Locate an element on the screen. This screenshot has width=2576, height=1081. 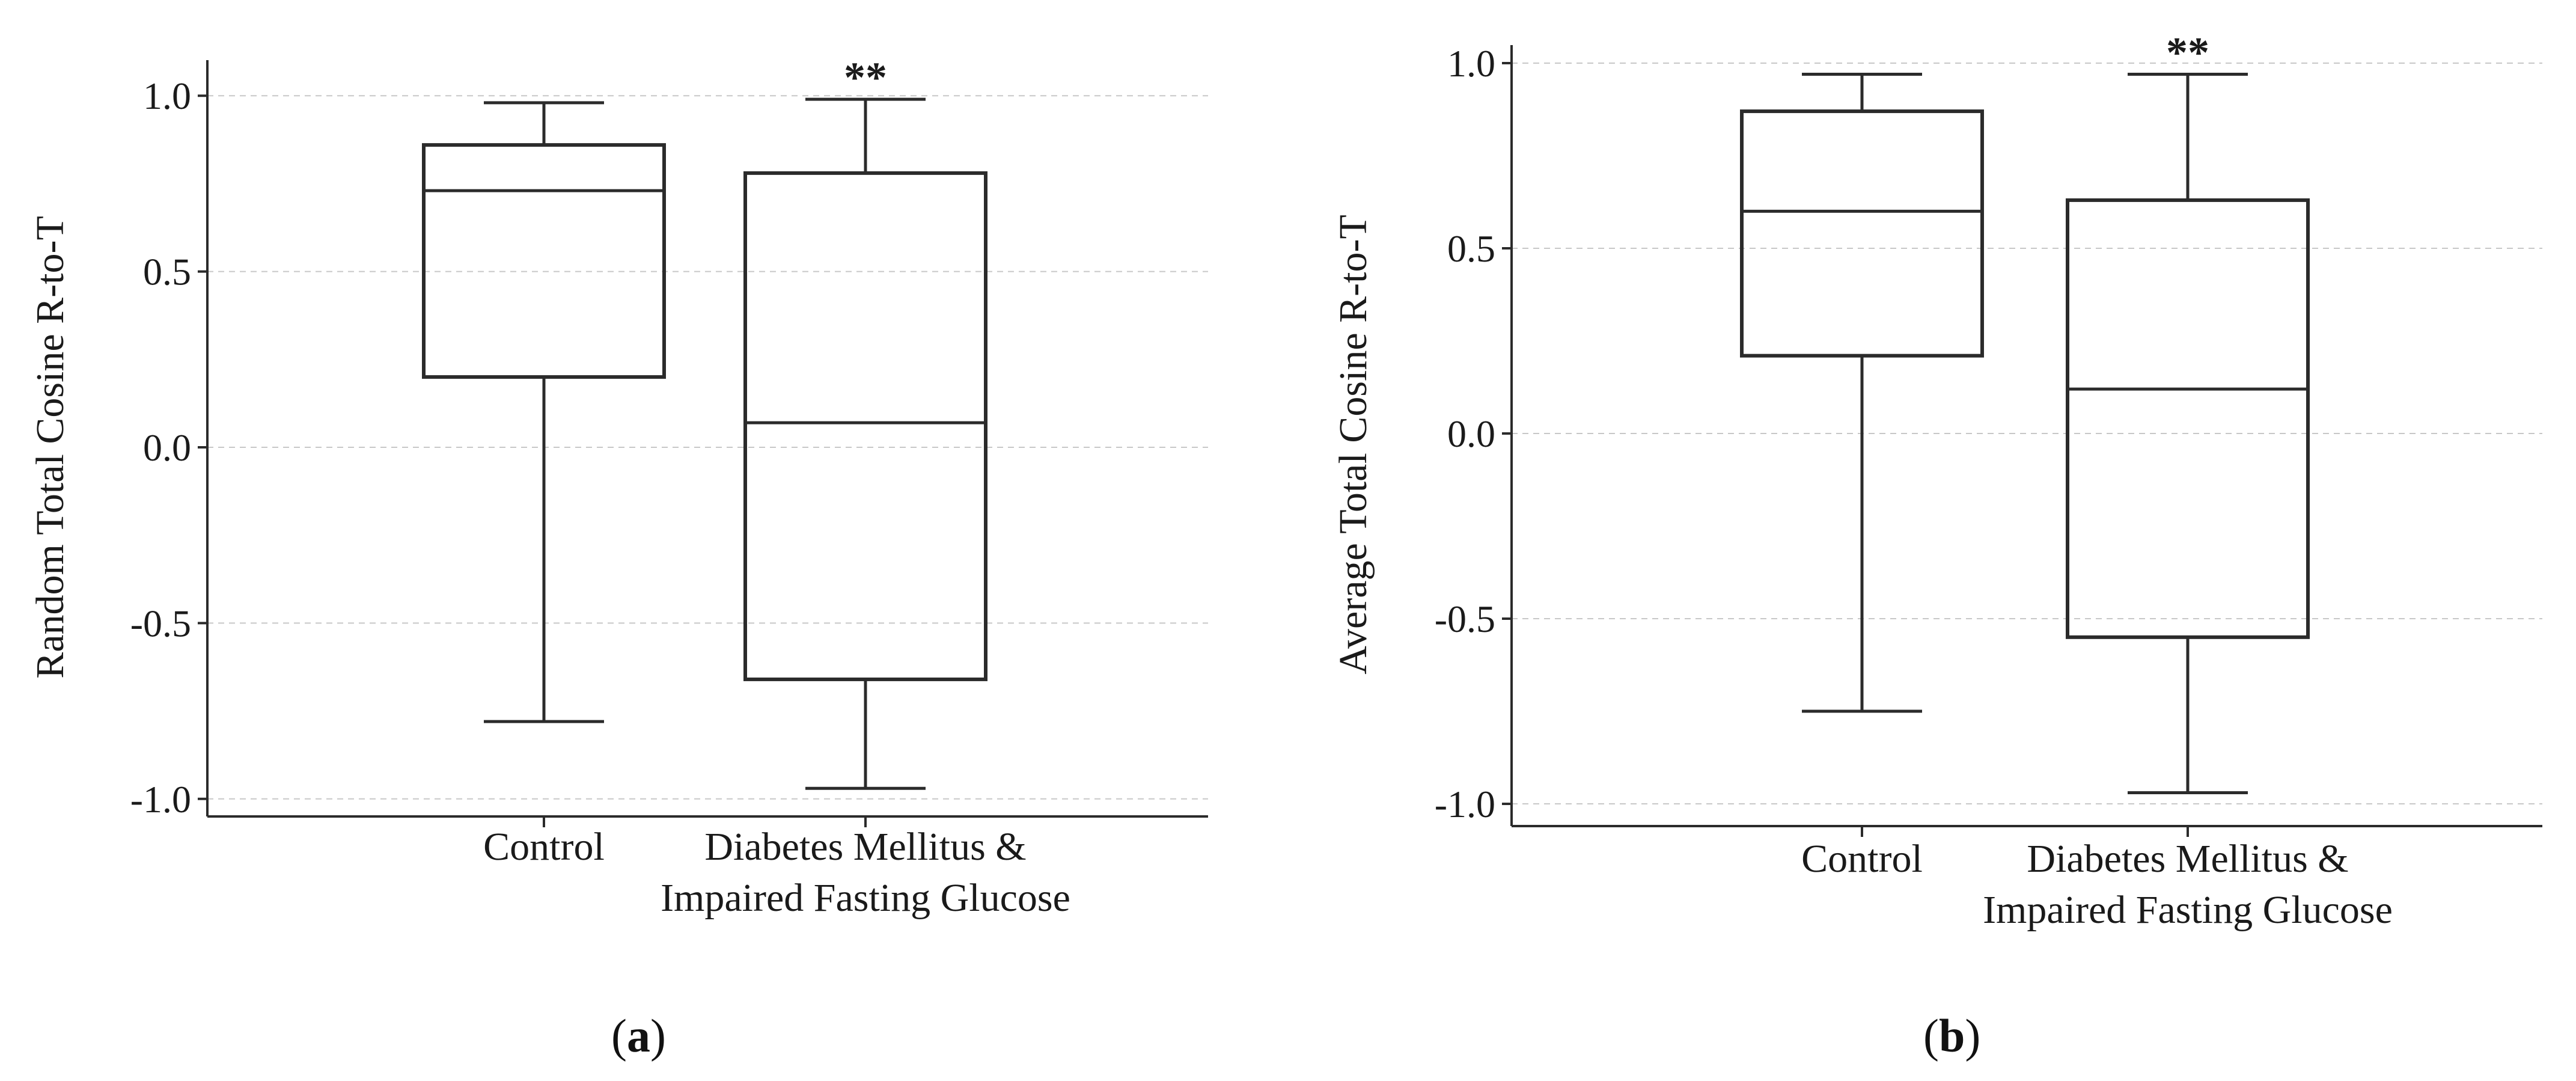
panel-label-b: (b) is located at coordinates (1952, 1035).